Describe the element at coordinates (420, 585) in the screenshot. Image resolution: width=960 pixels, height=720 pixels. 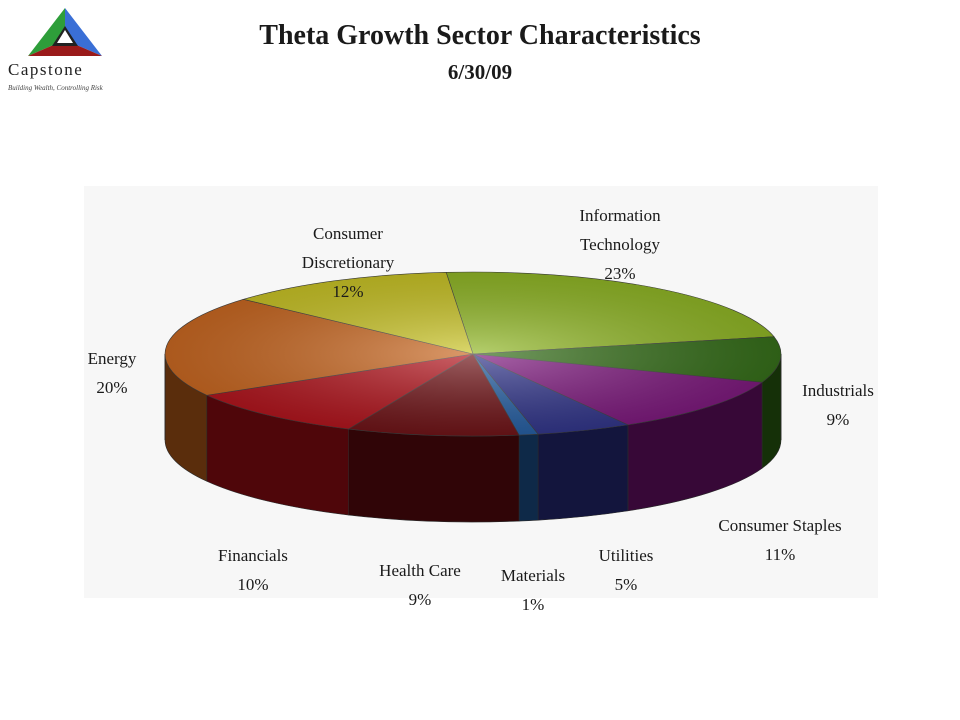
I see `slice-label: Health Care 9%` at that location.